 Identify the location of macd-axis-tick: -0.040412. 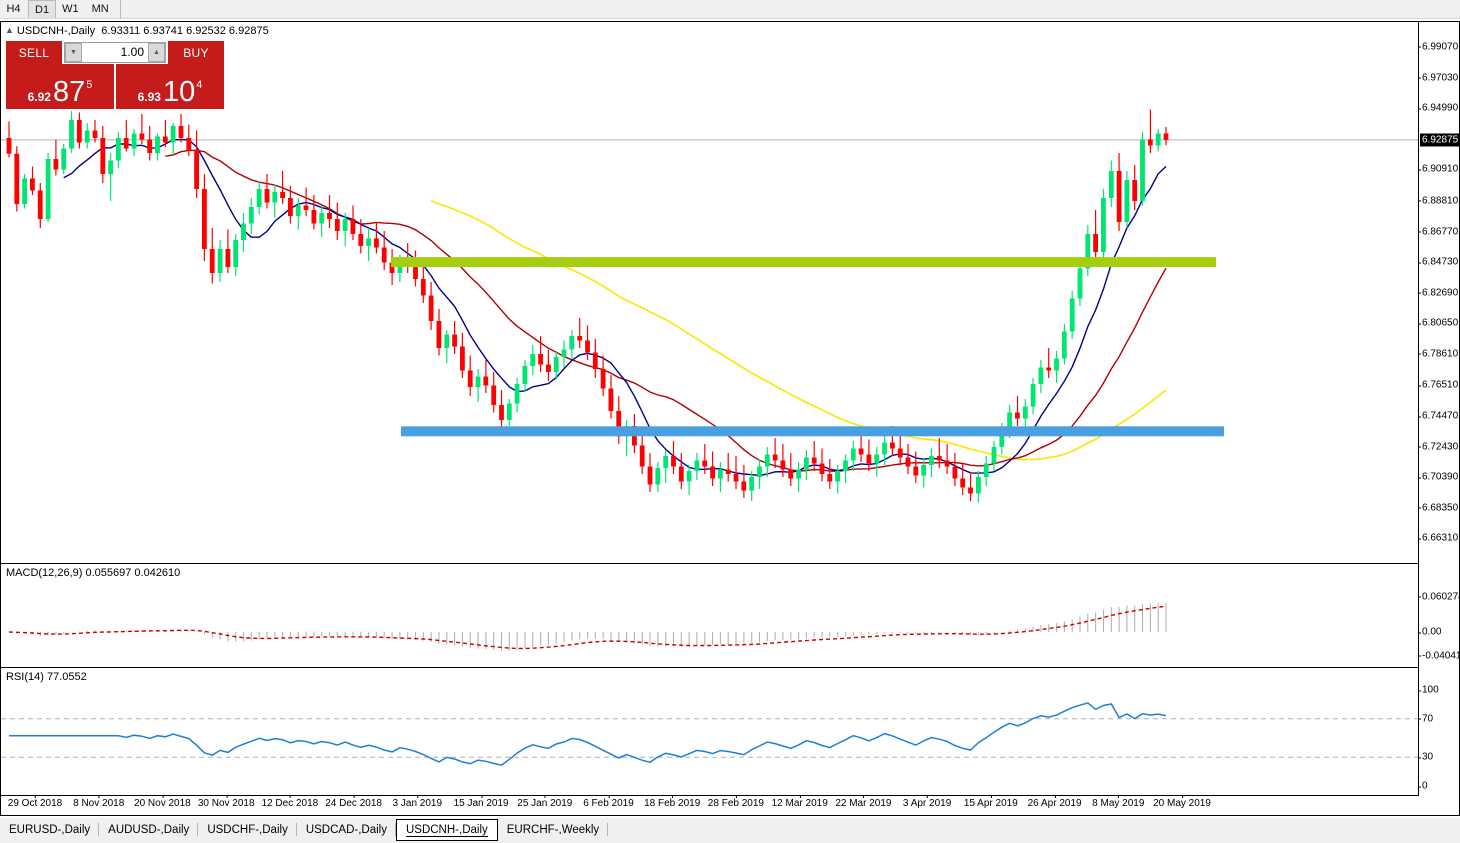
(1438, 655).